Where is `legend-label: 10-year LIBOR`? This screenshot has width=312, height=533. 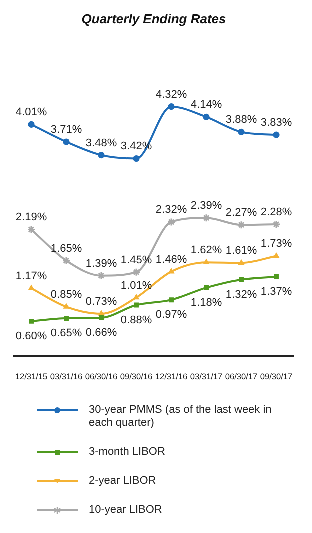
legend-label: 10-year LIBOR is located at coordinates (125, 510).